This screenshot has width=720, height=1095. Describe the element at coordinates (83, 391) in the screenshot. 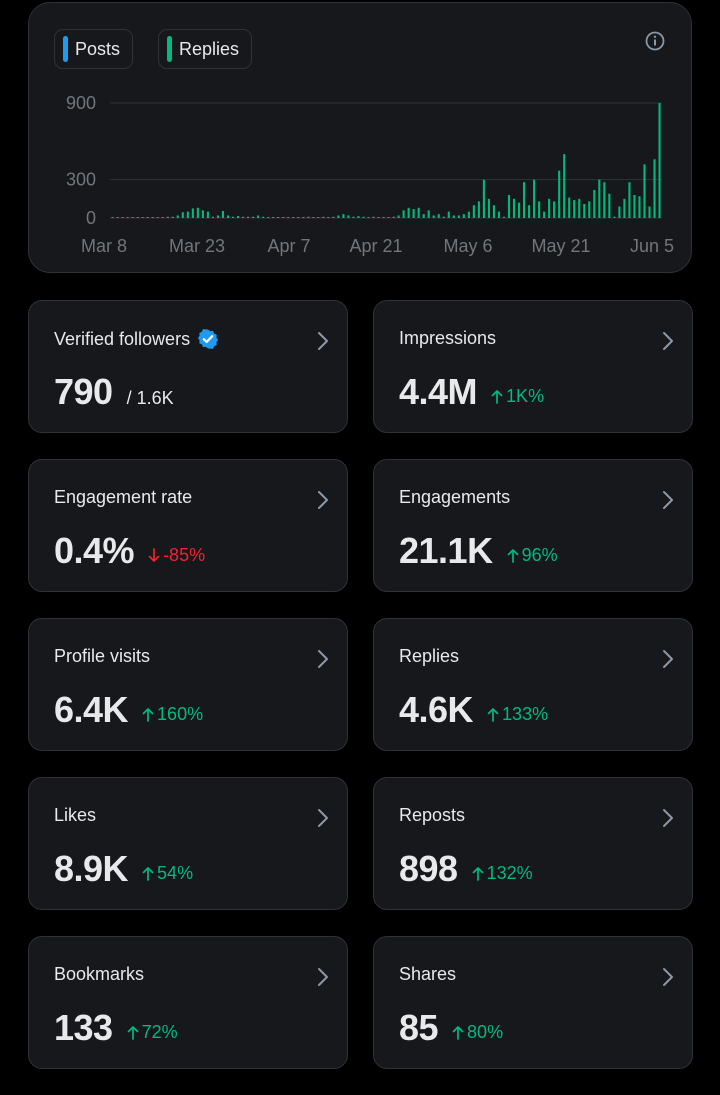

I see `metric-value: 790` at that location.